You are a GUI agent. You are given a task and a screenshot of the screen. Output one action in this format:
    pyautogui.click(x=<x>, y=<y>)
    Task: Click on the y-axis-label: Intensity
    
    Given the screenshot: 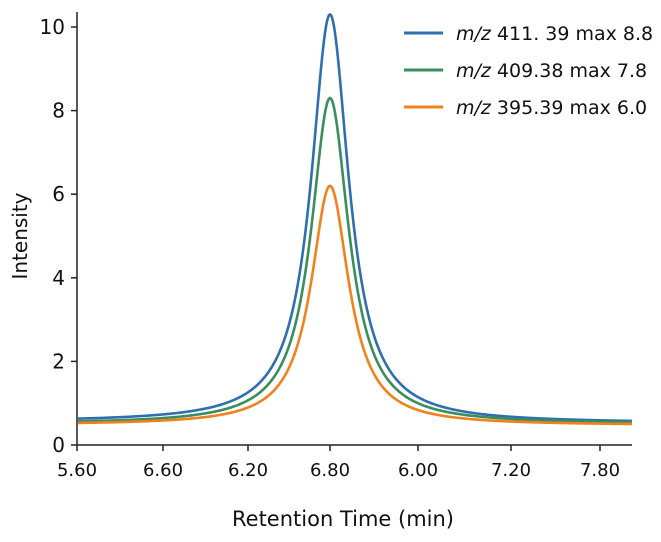 What is the action you would take?
    pyautogui.click(x=20, y=235)
    